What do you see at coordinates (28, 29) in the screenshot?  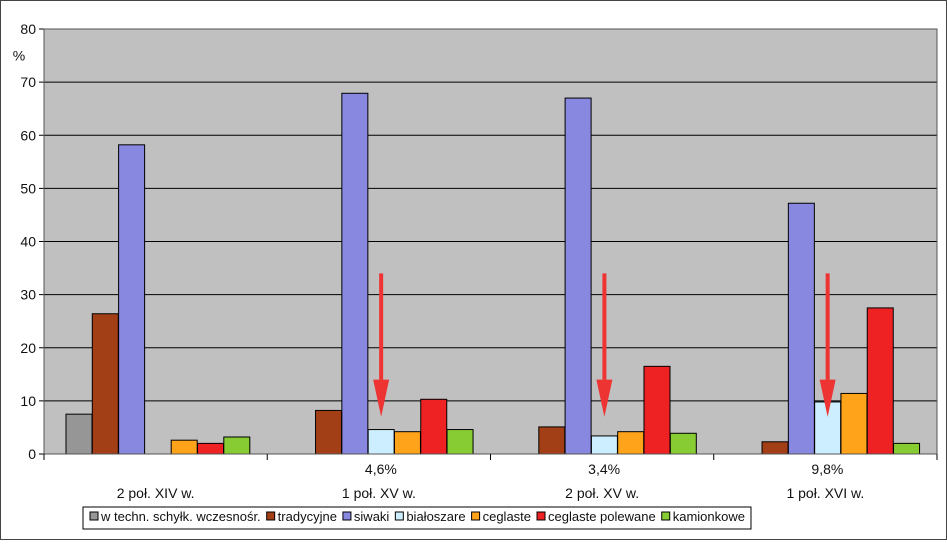 I see `y-tick-label: 80` at bounding box center [28, 29].